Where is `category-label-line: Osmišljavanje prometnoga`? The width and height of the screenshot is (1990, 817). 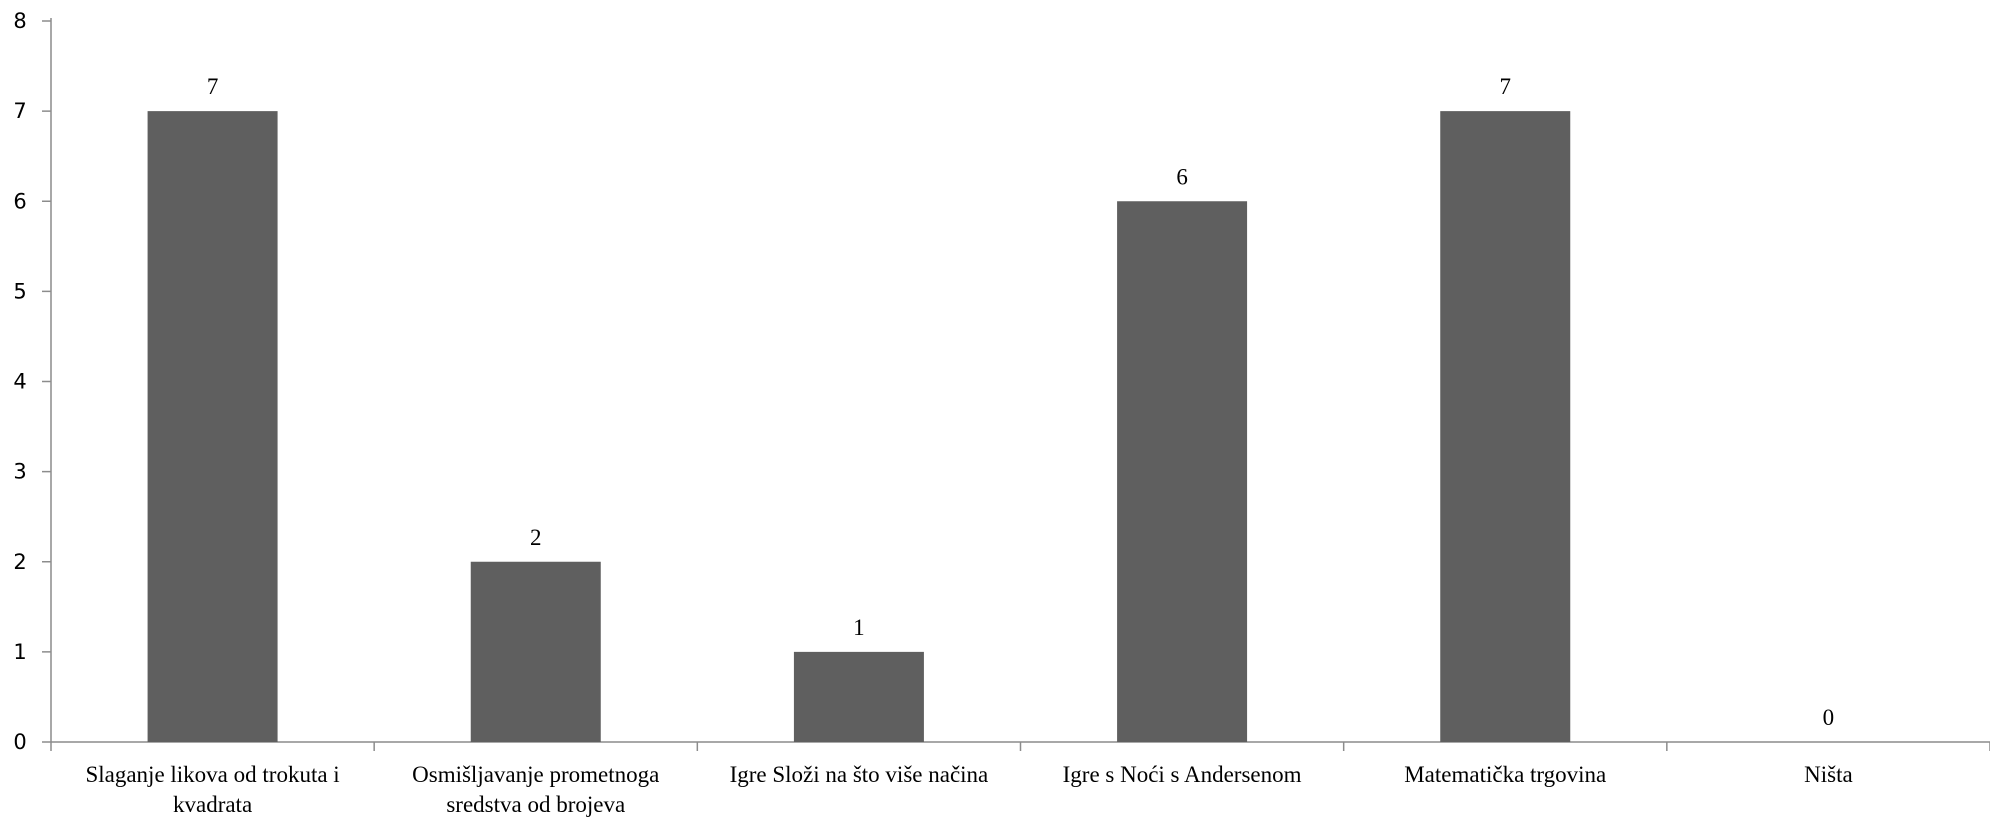 category-label-line: Osmišljavanje prometnoga is located at coordinates (535, 774).